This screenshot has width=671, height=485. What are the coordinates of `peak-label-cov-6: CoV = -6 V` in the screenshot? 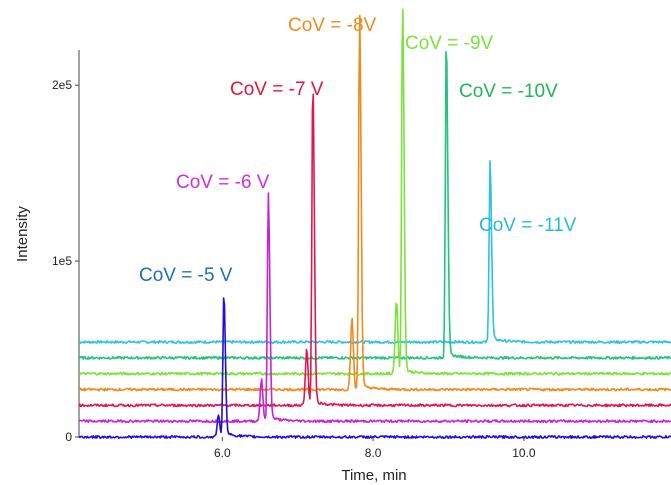 It's located at (223, 182).